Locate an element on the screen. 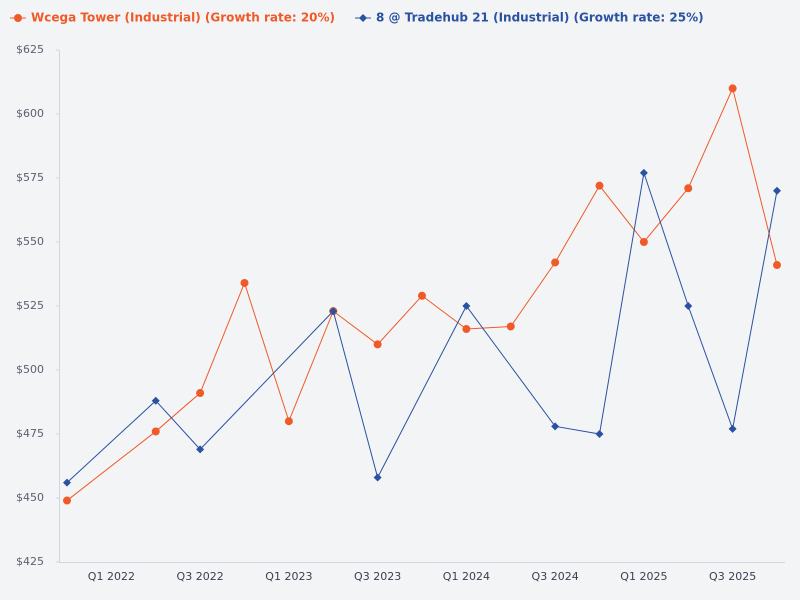 The height and width of the screenshot is (600, 800). y-tick-label: $525 is located at coordinates (30, 305).